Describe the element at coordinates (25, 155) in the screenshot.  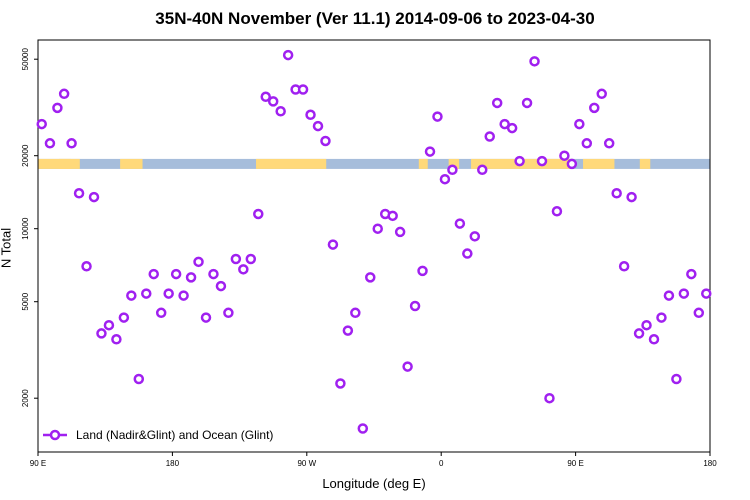
I see `y-tick-label: 20000` at that location.